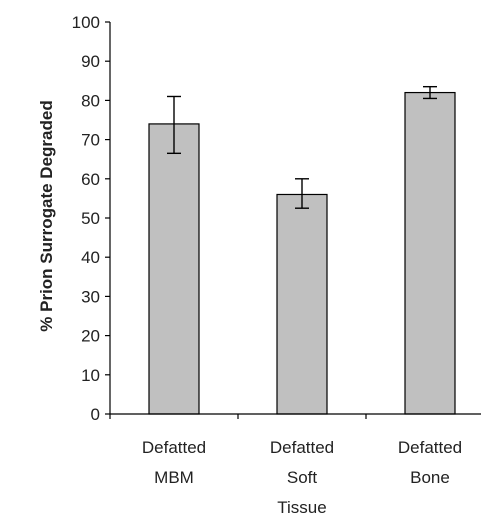 The height and width of the screenshot is (521, 481). Describe the element at coordinates (90, 61) in the screenshot. I see `y-tick-label-90: 90` at that location.